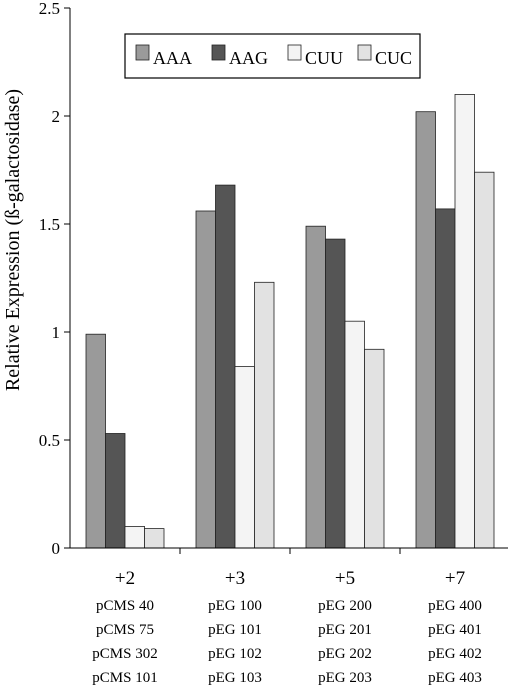  I want to click on y-axis-title: Relative Expression (ß-galactosidase), so click(13, 240).